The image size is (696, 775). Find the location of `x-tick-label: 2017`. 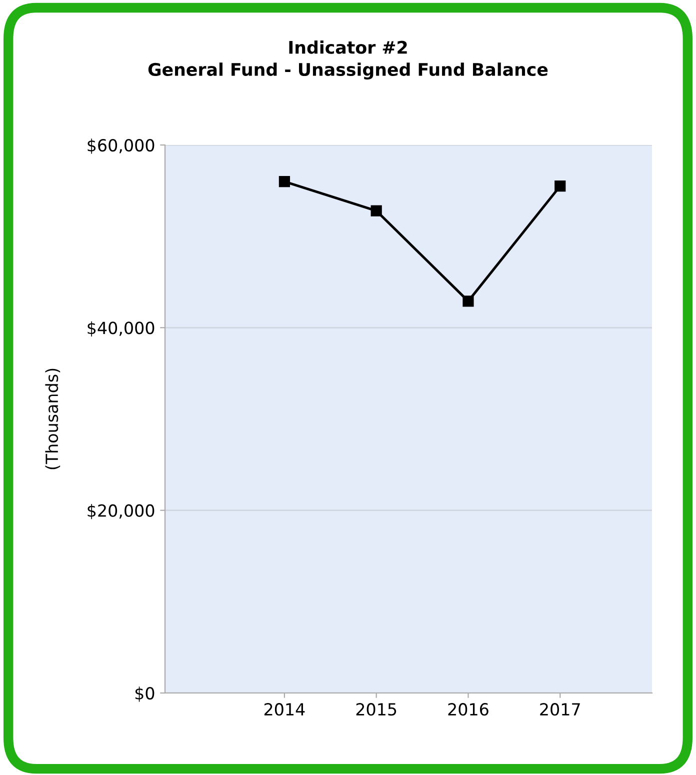

x-tick-label: 2017 is located at coordinates (560, 709).